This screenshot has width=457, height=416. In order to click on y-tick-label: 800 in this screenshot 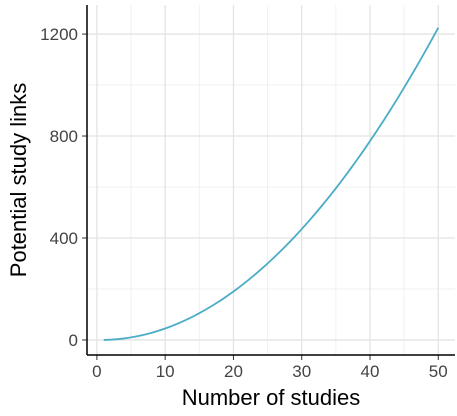, I will do `click(64, 136)`.